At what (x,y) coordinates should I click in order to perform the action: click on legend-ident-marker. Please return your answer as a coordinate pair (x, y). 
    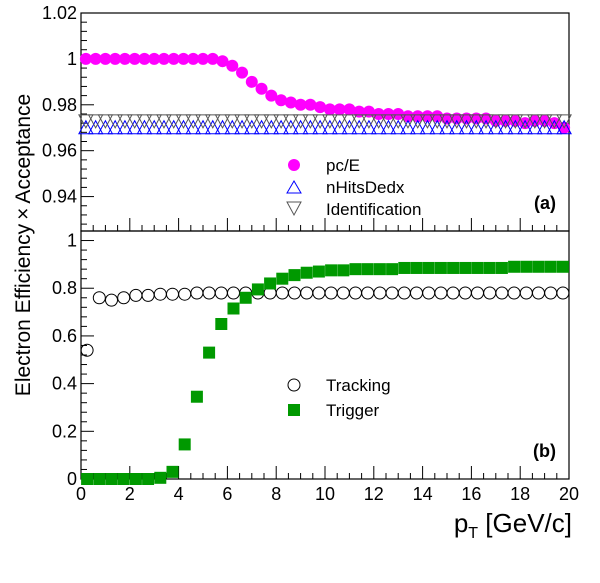
    Looking at the image, I should click on (294, 209).